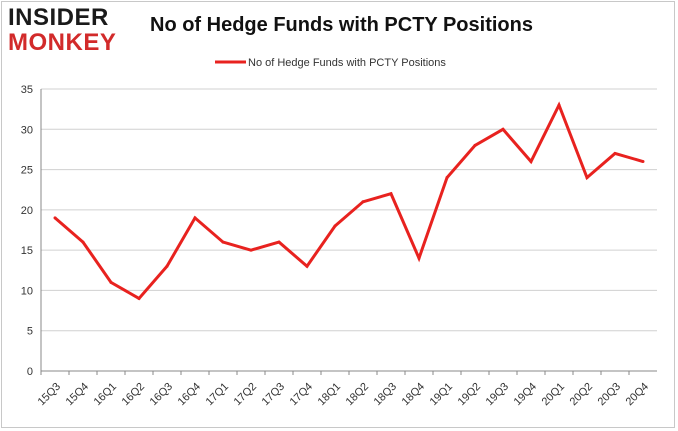 The image size is (678, 431). Describe the element at coordinates (638, 395) in the screenshot. I see `x-tick-label: 20Q4` at that location.